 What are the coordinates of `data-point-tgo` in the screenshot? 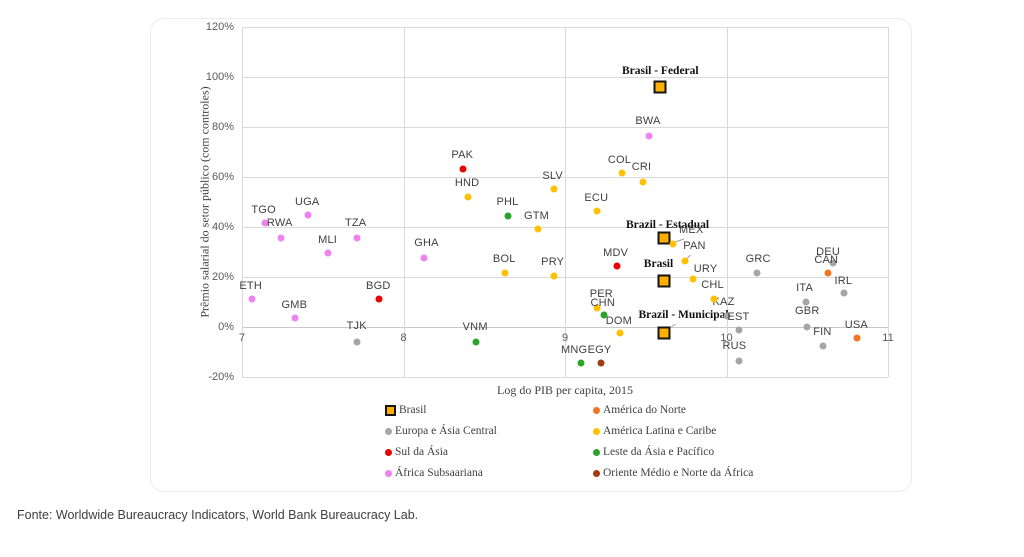 It's located at (265, 223).